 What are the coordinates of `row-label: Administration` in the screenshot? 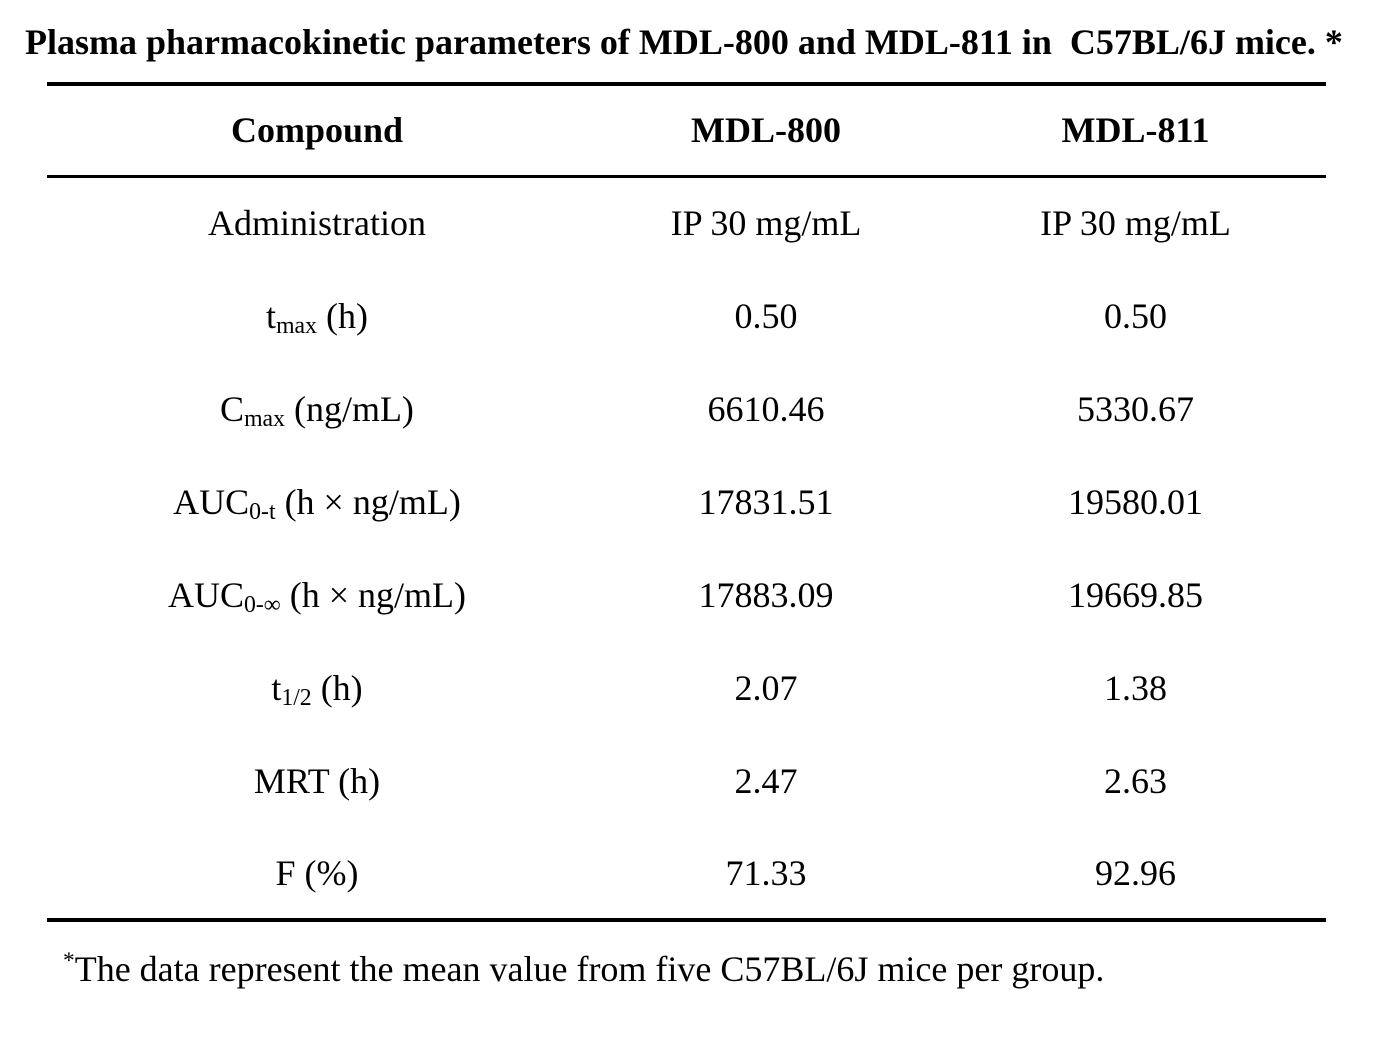 It's located at (317, 223).